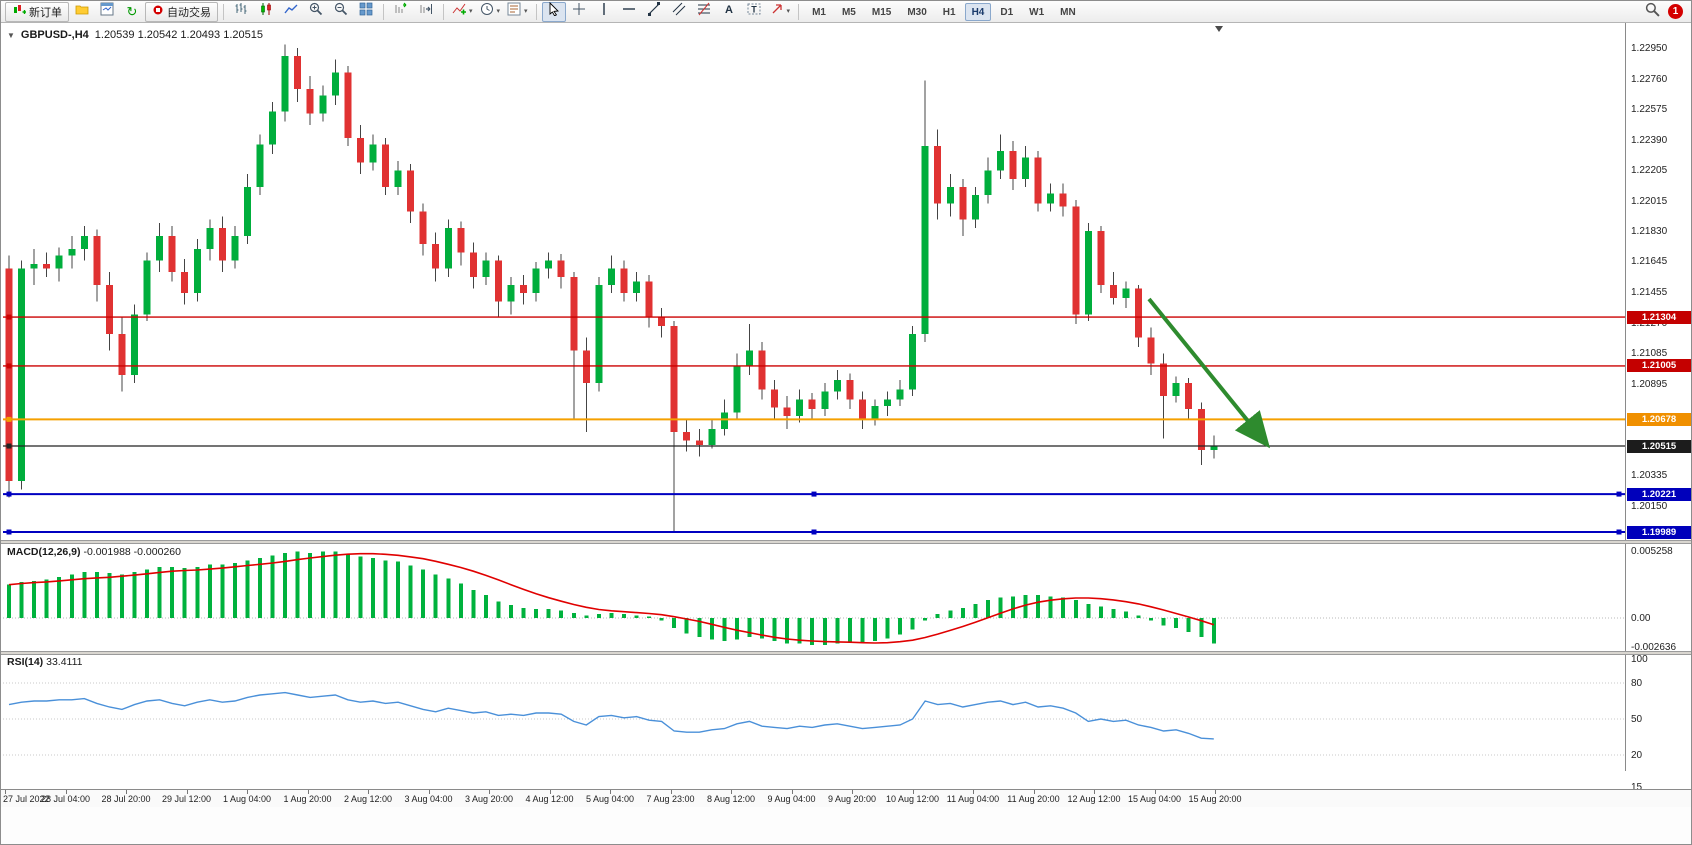  Describe the element at coordinates (19, 11) in the screenshot. I see `new-order-icon` at that location.